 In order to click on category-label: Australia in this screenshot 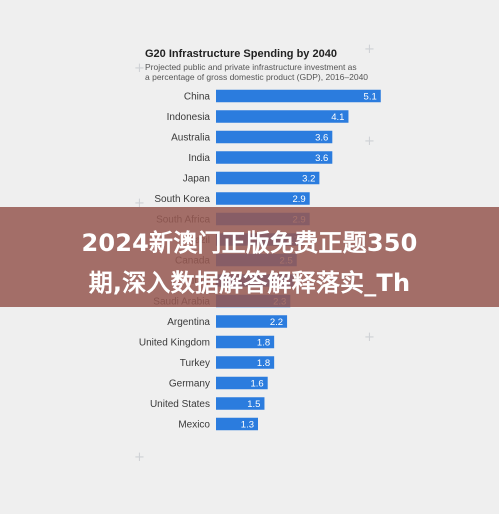, I will do `click(190, 138)`.